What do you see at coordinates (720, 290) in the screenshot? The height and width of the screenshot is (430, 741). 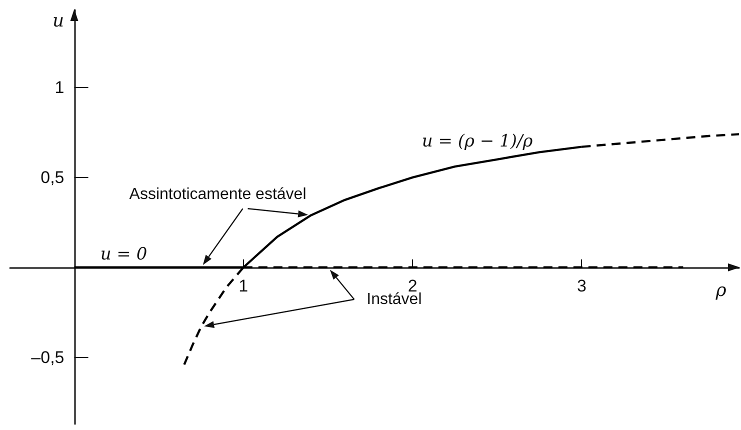 I see `x-axis-title: ρ` at bounding box center [720, 290].